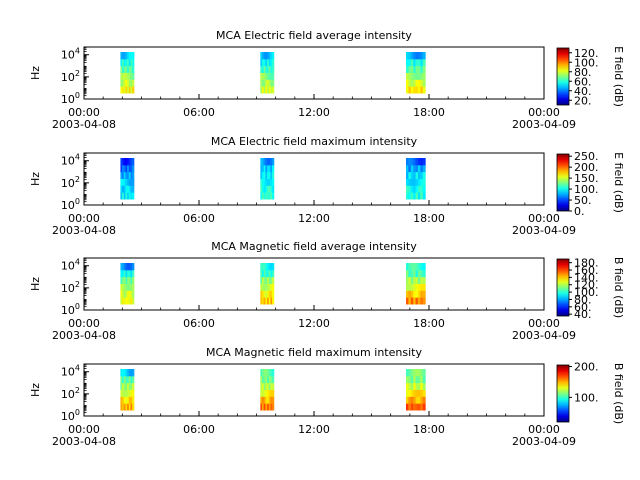  I want to click on colorbar-tick-label: 100., so click(586, 397).